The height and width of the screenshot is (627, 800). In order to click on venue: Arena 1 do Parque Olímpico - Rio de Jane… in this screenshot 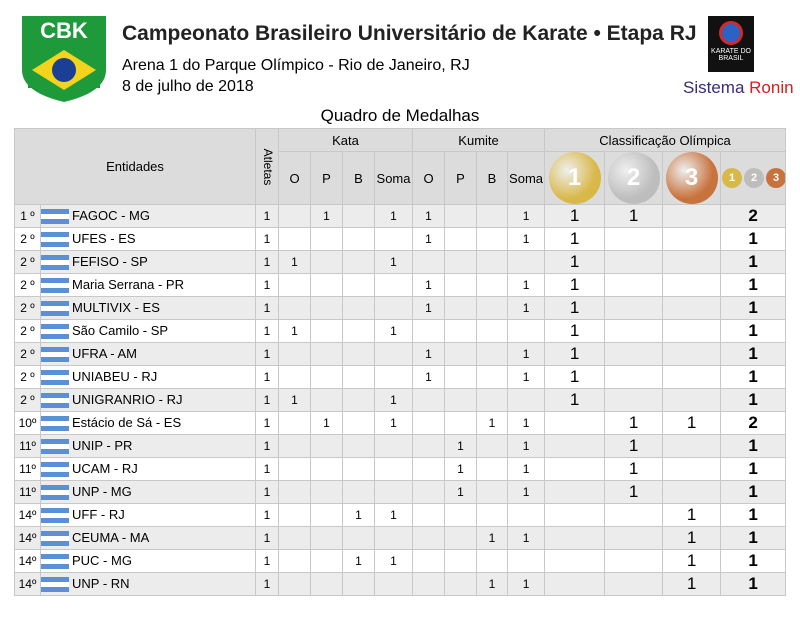, I will do `click(296, 65)`.